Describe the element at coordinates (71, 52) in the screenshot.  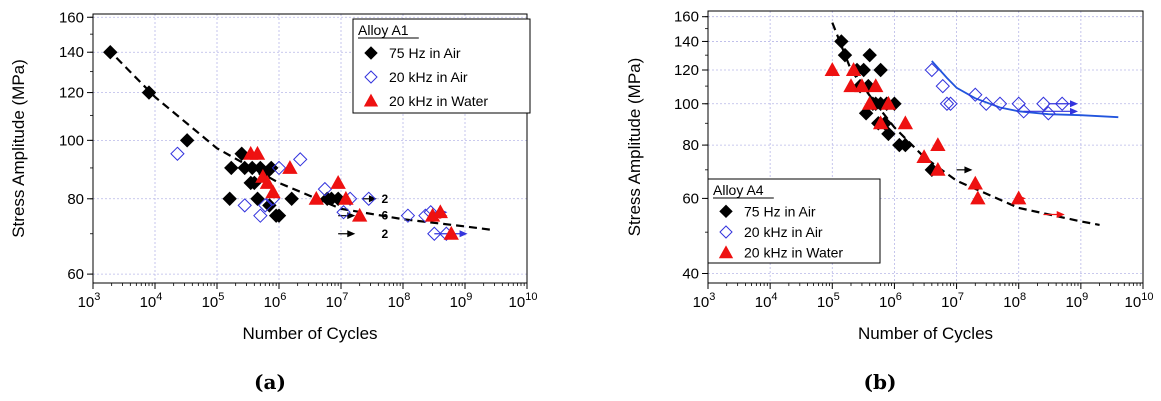
I see `chart-a-y-tick-label: 140` at that location.